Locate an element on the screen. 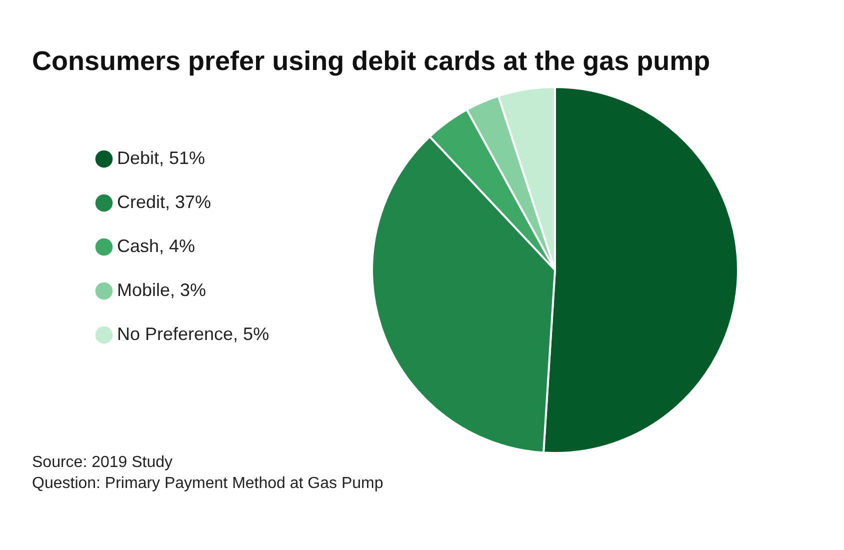 This screenshot has height=550, width=844. legend-label: Mobile, 3% is located at coordinates (161, 290).